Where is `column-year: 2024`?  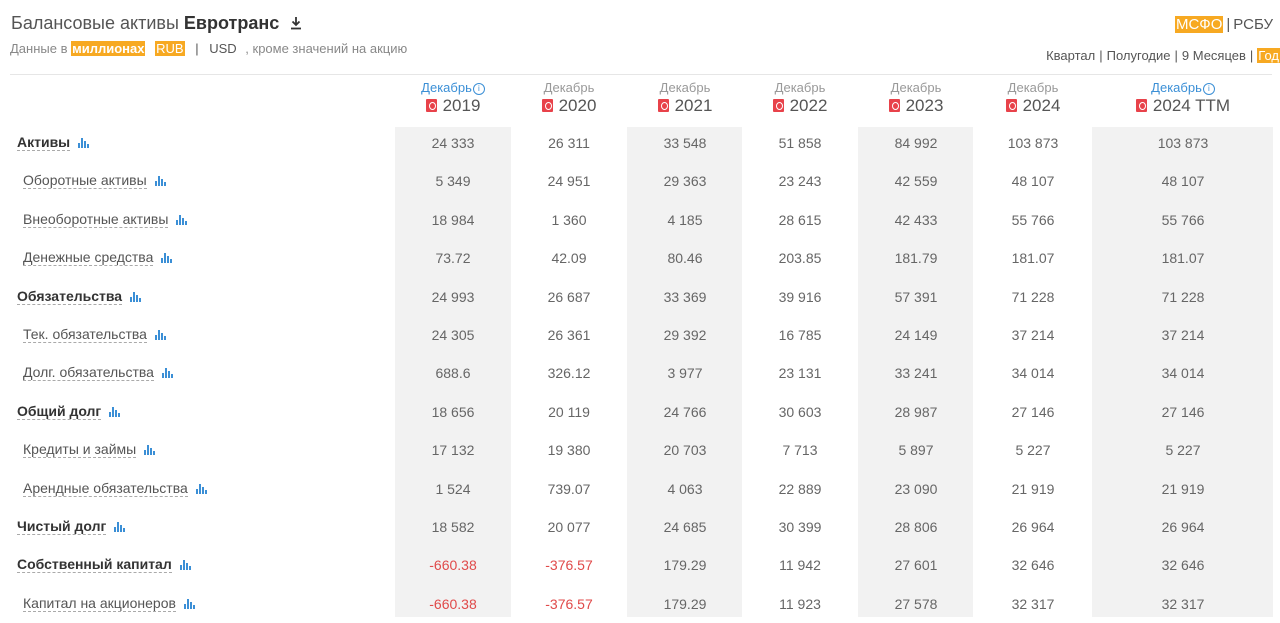 column-year: 2024 is located at coordinates (1041, 105).